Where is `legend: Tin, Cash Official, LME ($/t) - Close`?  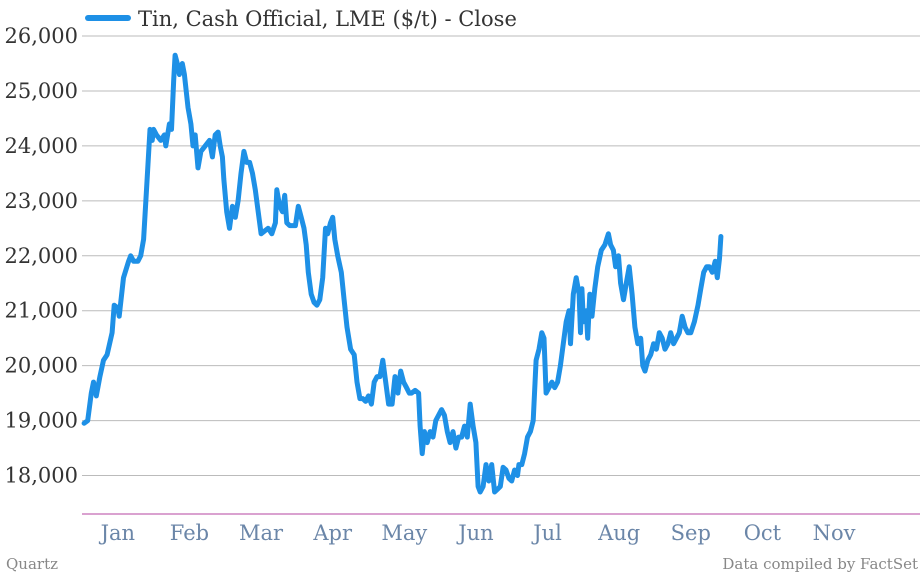 legend: Tin, Cash Official, LME ($/t) - Close is located at coordinates (301, 19).